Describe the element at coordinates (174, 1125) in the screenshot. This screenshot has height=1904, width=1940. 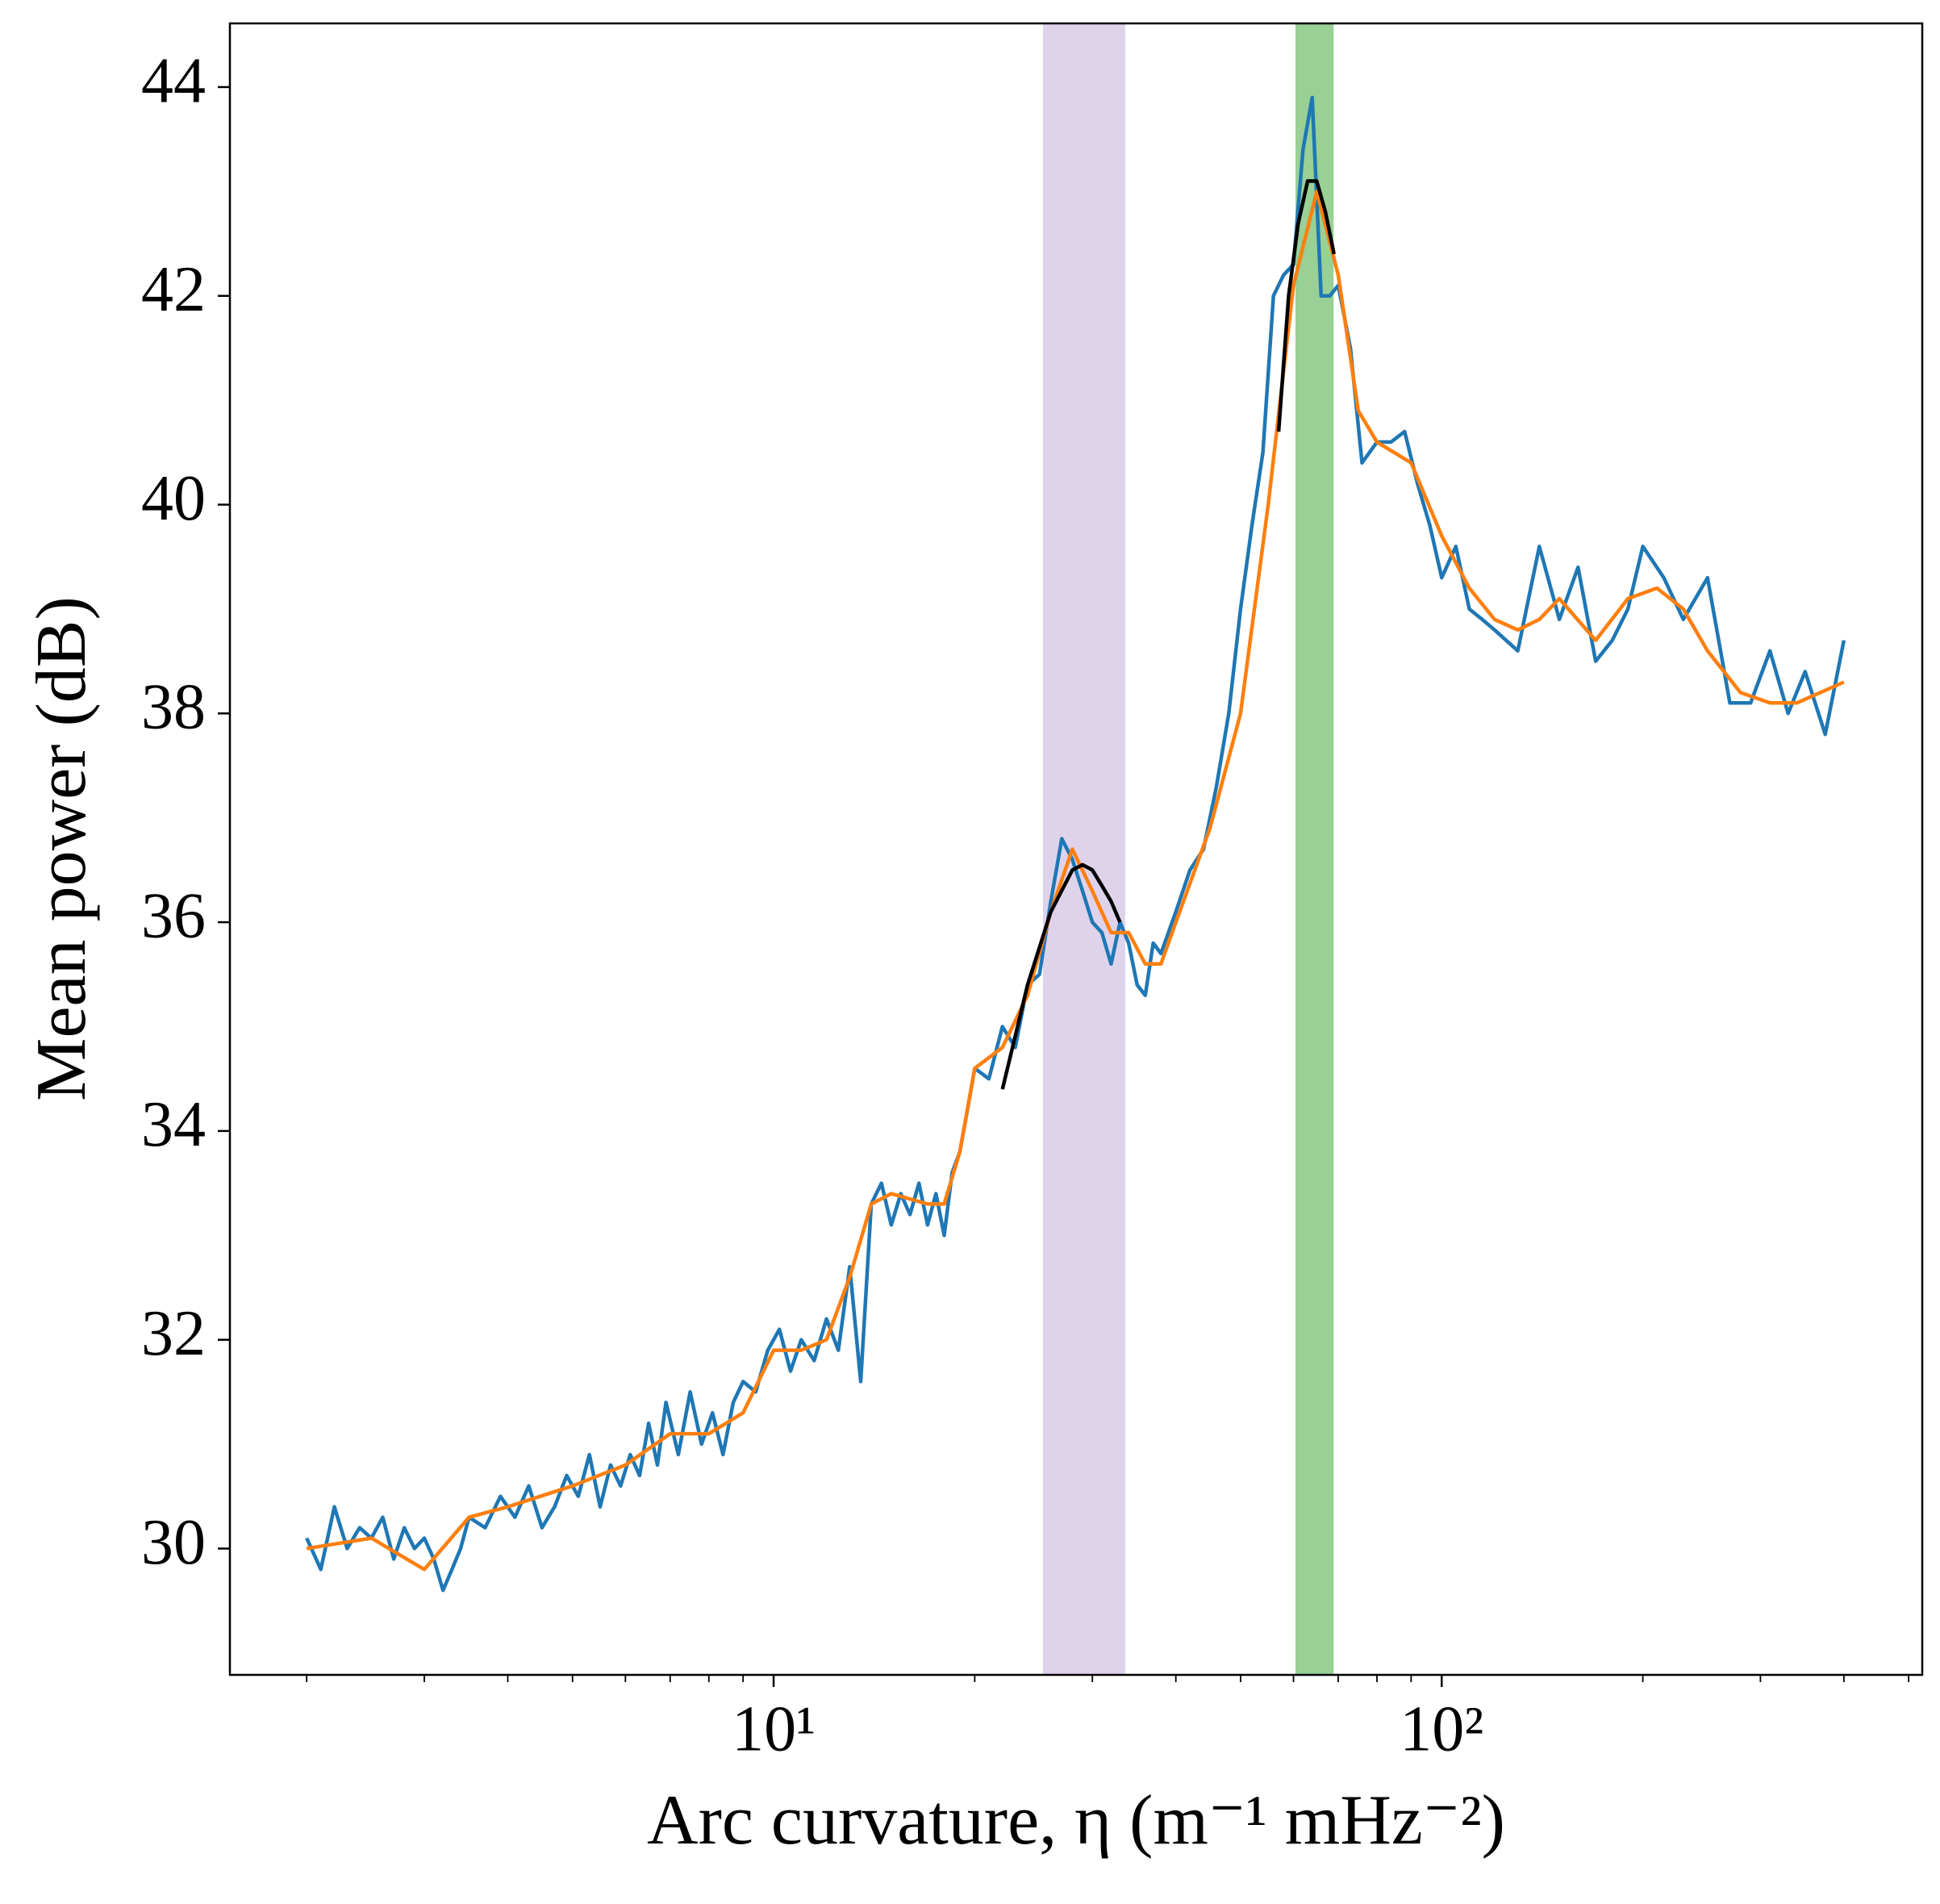
I see `y-tick-label: 34` at that location.